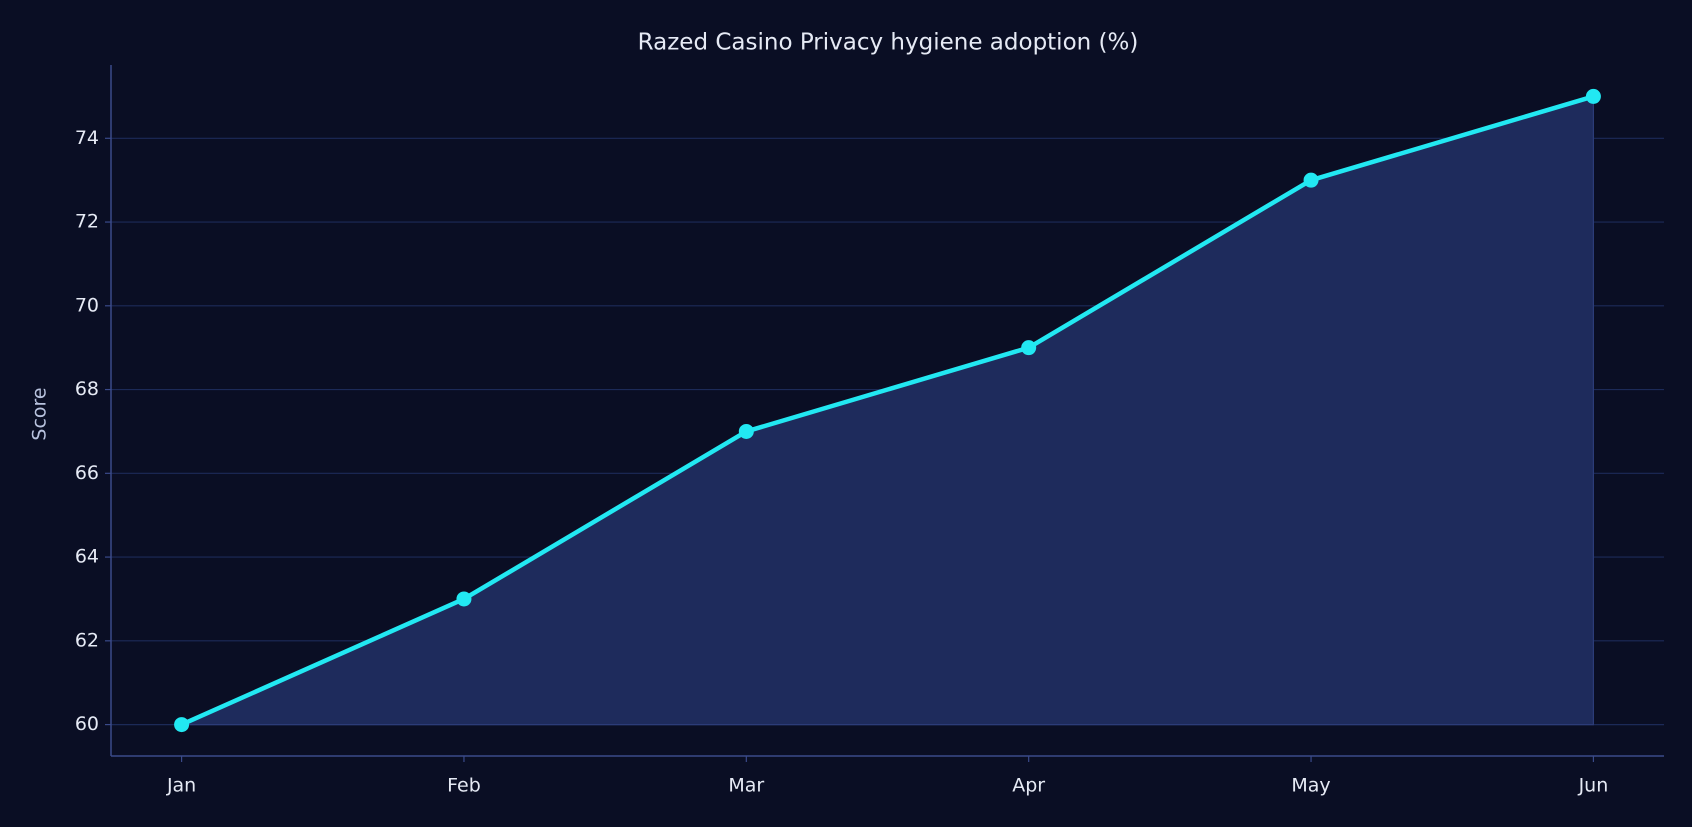 Image resolution: width=1692 pixels, height=827 pixels. Describe the element at coordinates (87, 473) in the screenshot. I see `y-tick-label: 66` at that location.